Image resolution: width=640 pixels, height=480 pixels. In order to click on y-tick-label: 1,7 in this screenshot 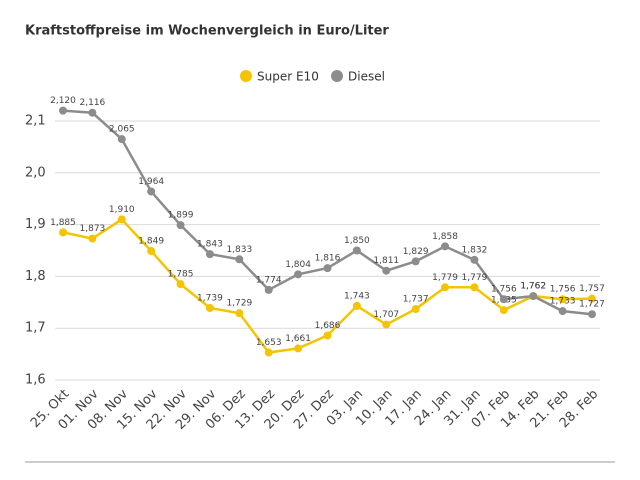, I will do `click(35, 328)`.